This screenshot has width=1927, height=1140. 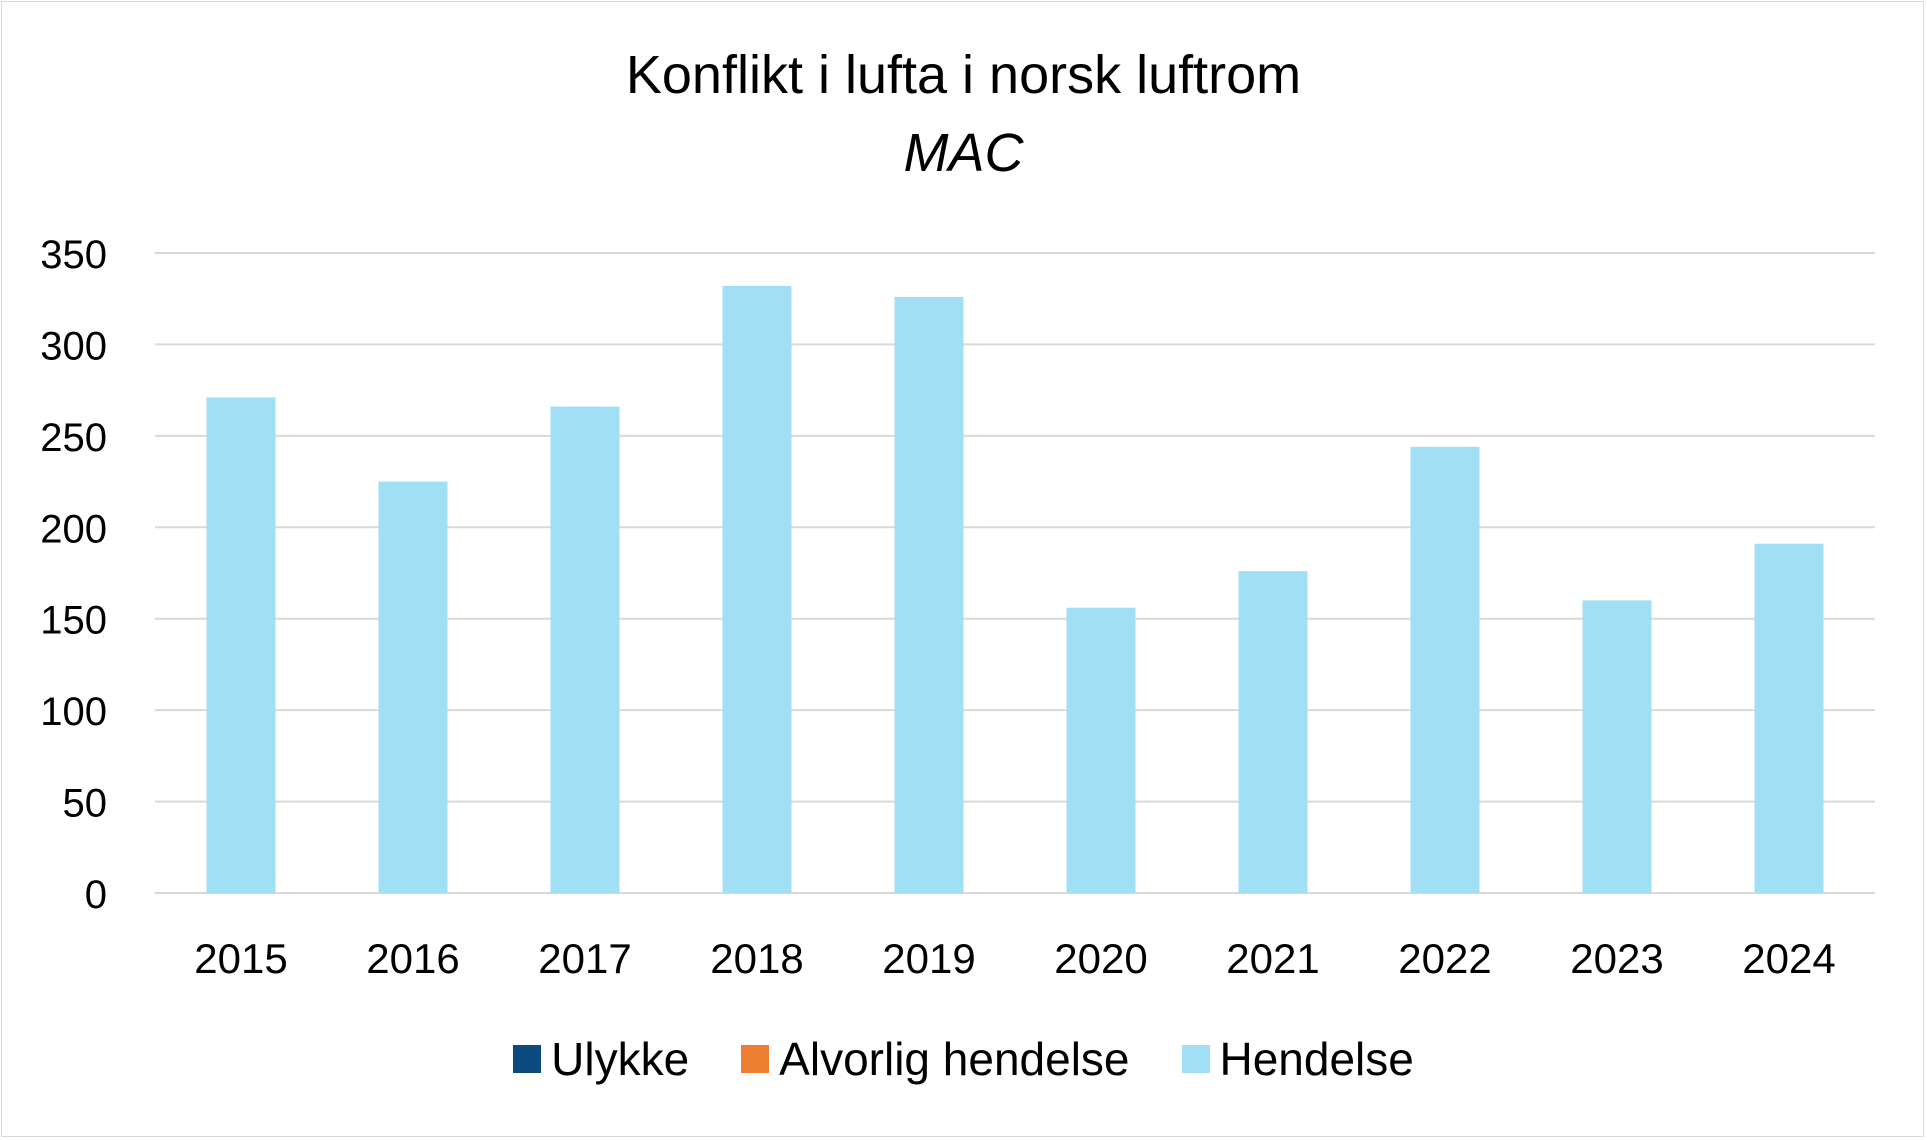 What do you see at coordinates (1101, 750) in the screenshot?
I see `bar-hendelse-2020` at bounding box center [1101, 750].